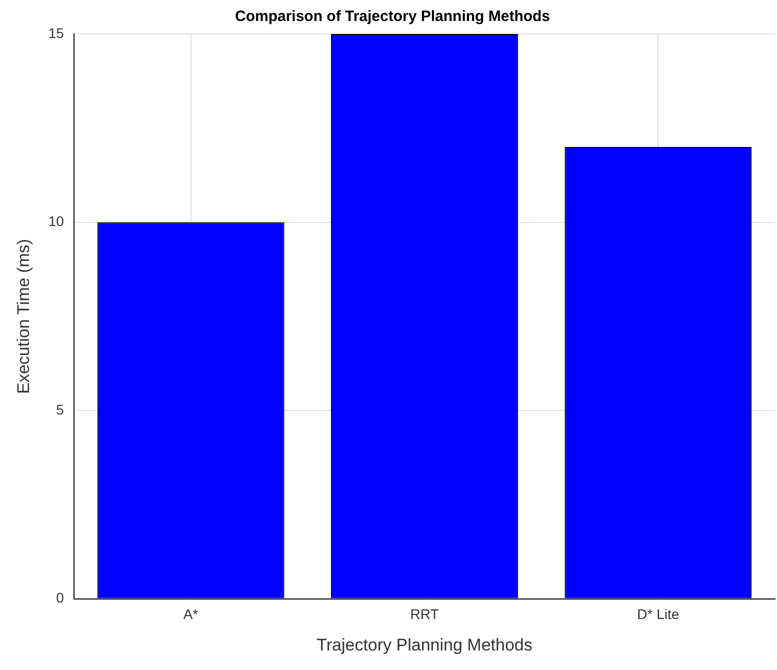 This screenshot has width=777, height=670. What do you see at coordinates (60, 409) in the screenshot?
I see `y-tick-label: 5` at bounding box center [60, 409].